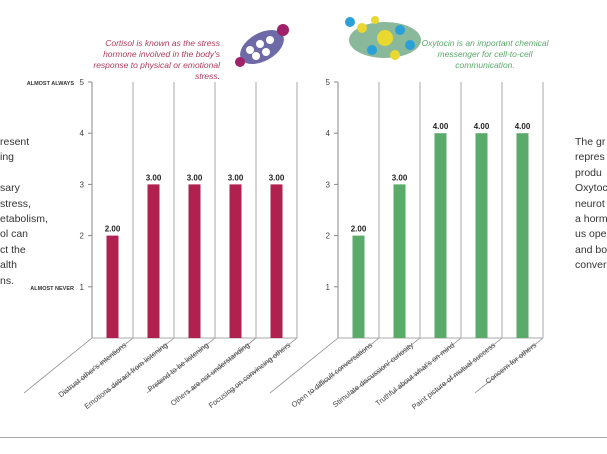 This screenshot has height=454, width=607. What do you see at coordinates (303, 437) in the screenshot?
I see `bottom-divider` at bounding box center [303, 437].